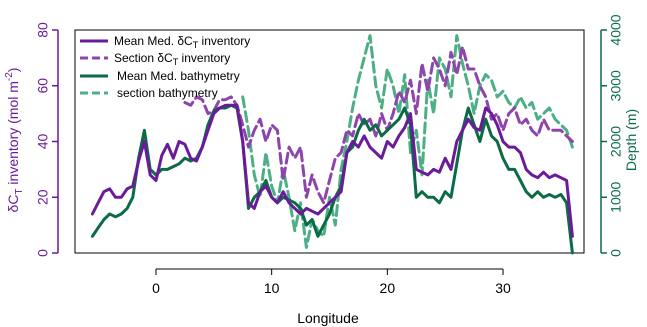 The image size is (647, 327). Describe the element at coordinates (43, 86) in the screenshot. I see `y-left-tick-label: 60` at that location.